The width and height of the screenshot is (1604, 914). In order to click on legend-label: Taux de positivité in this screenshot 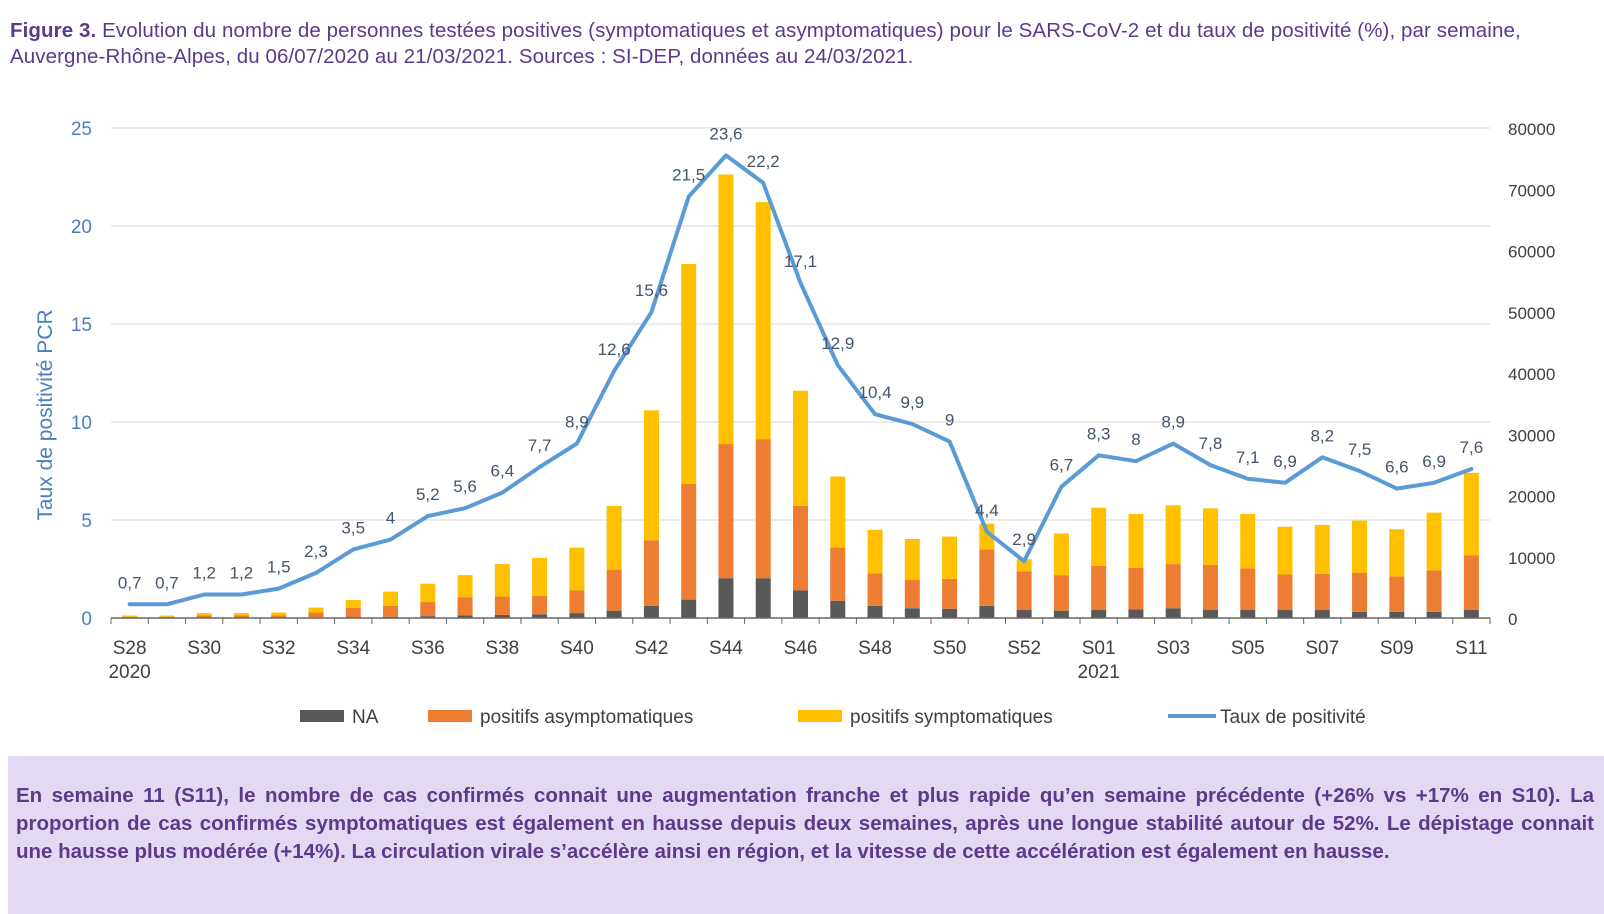, I will do `click(1293, 717)`.